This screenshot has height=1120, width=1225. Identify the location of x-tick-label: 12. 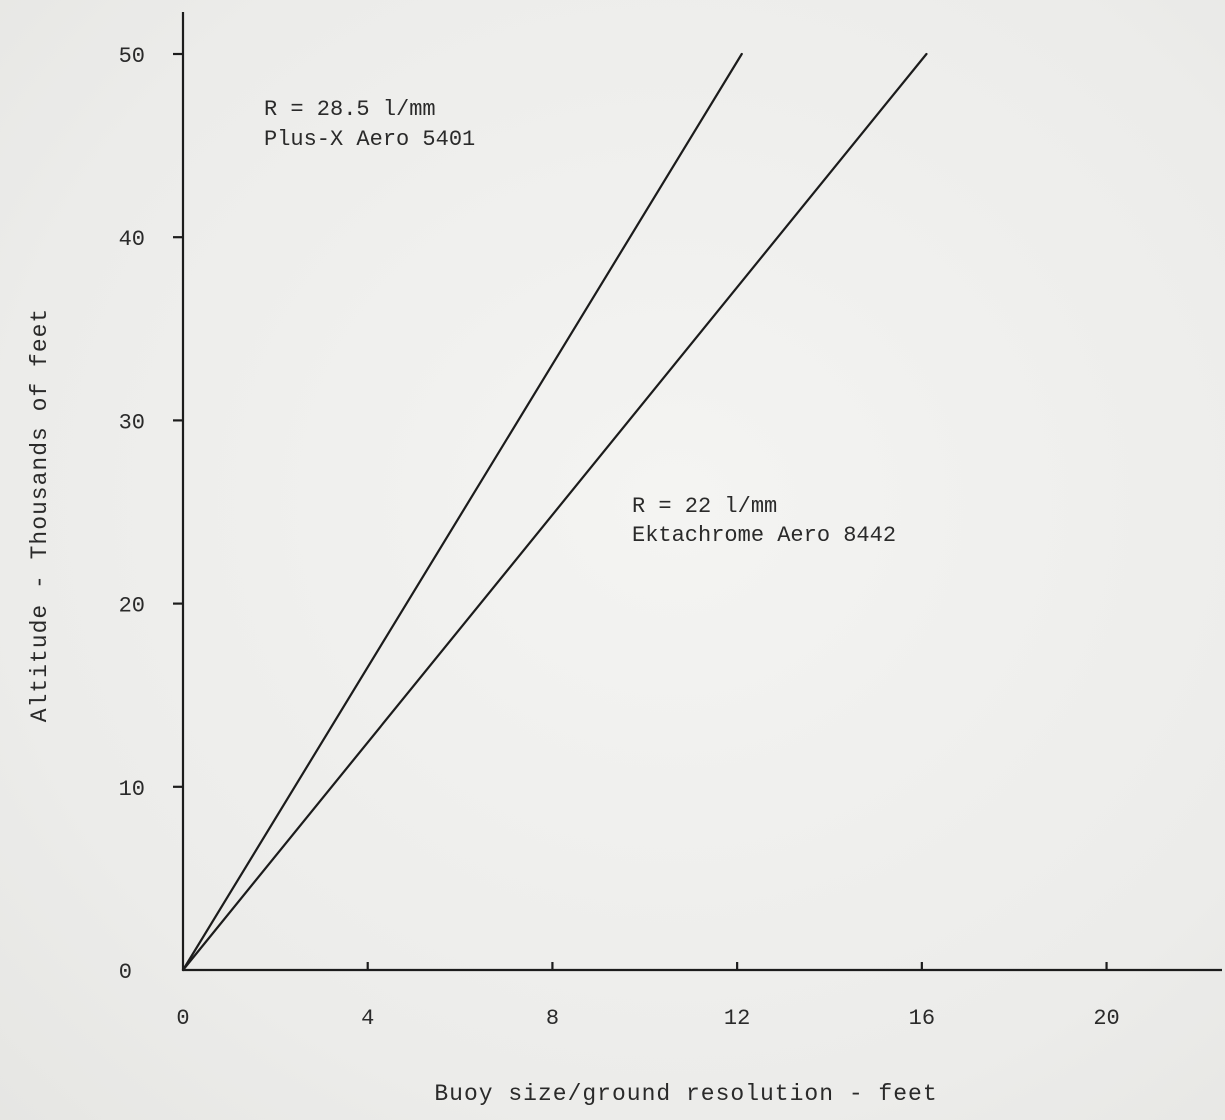
(737, 1018).